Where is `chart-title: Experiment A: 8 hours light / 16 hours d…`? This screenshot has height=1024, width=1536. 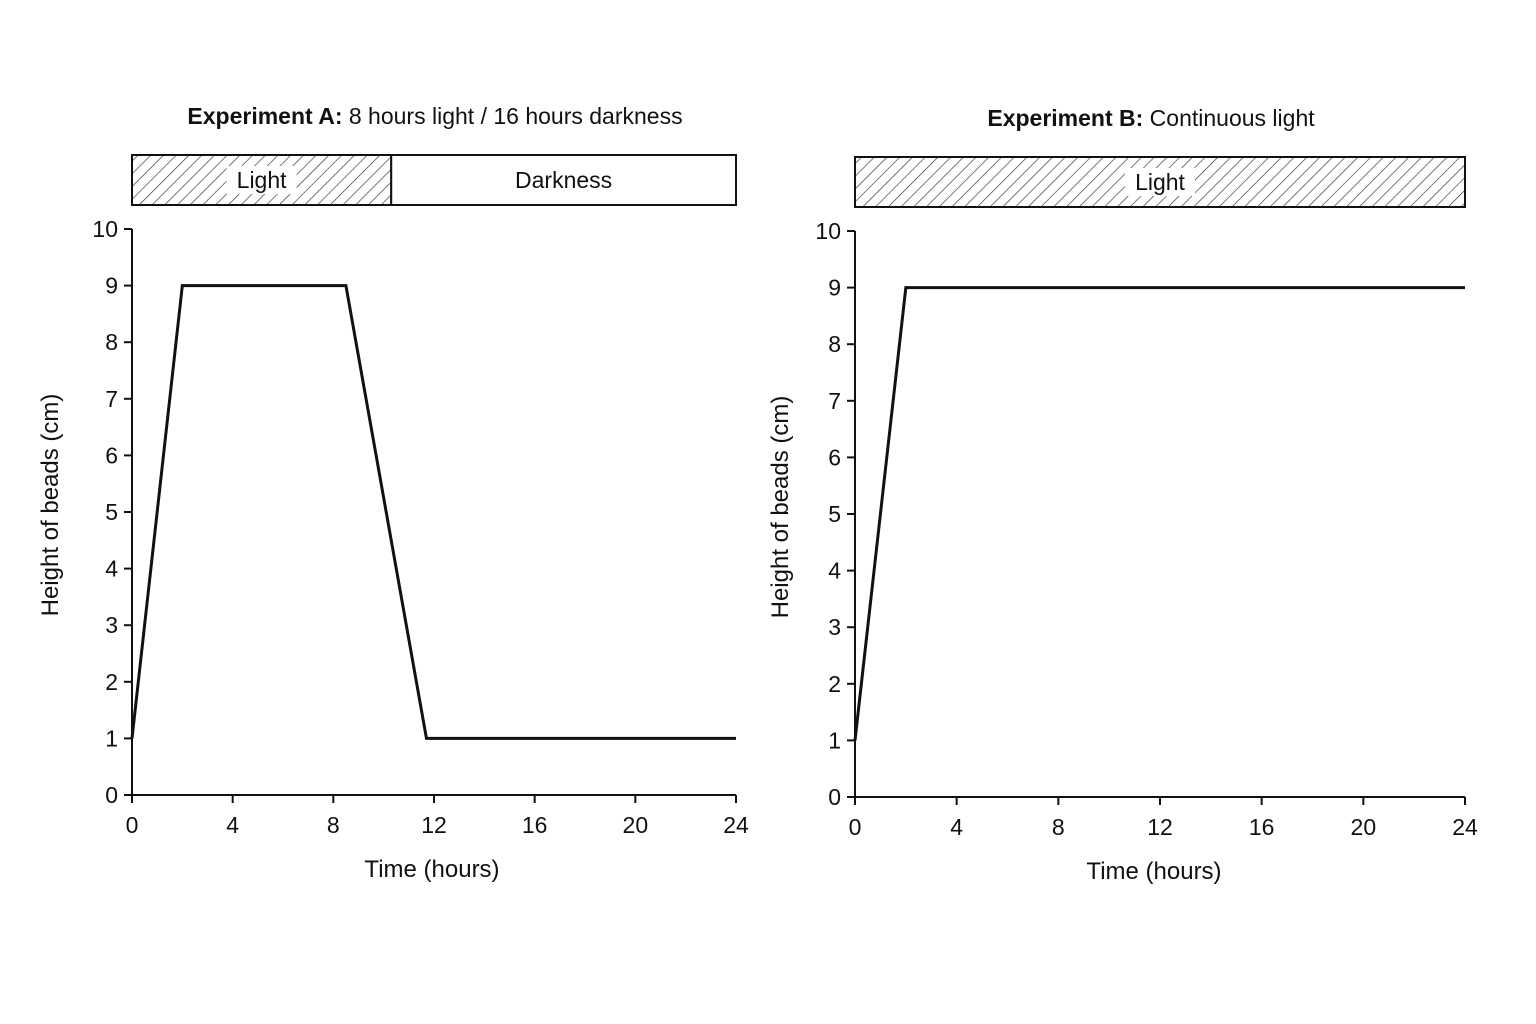
chart-title: Experiment A: 8 hours light / 16 hours d… is located at coordinates (434, 116).